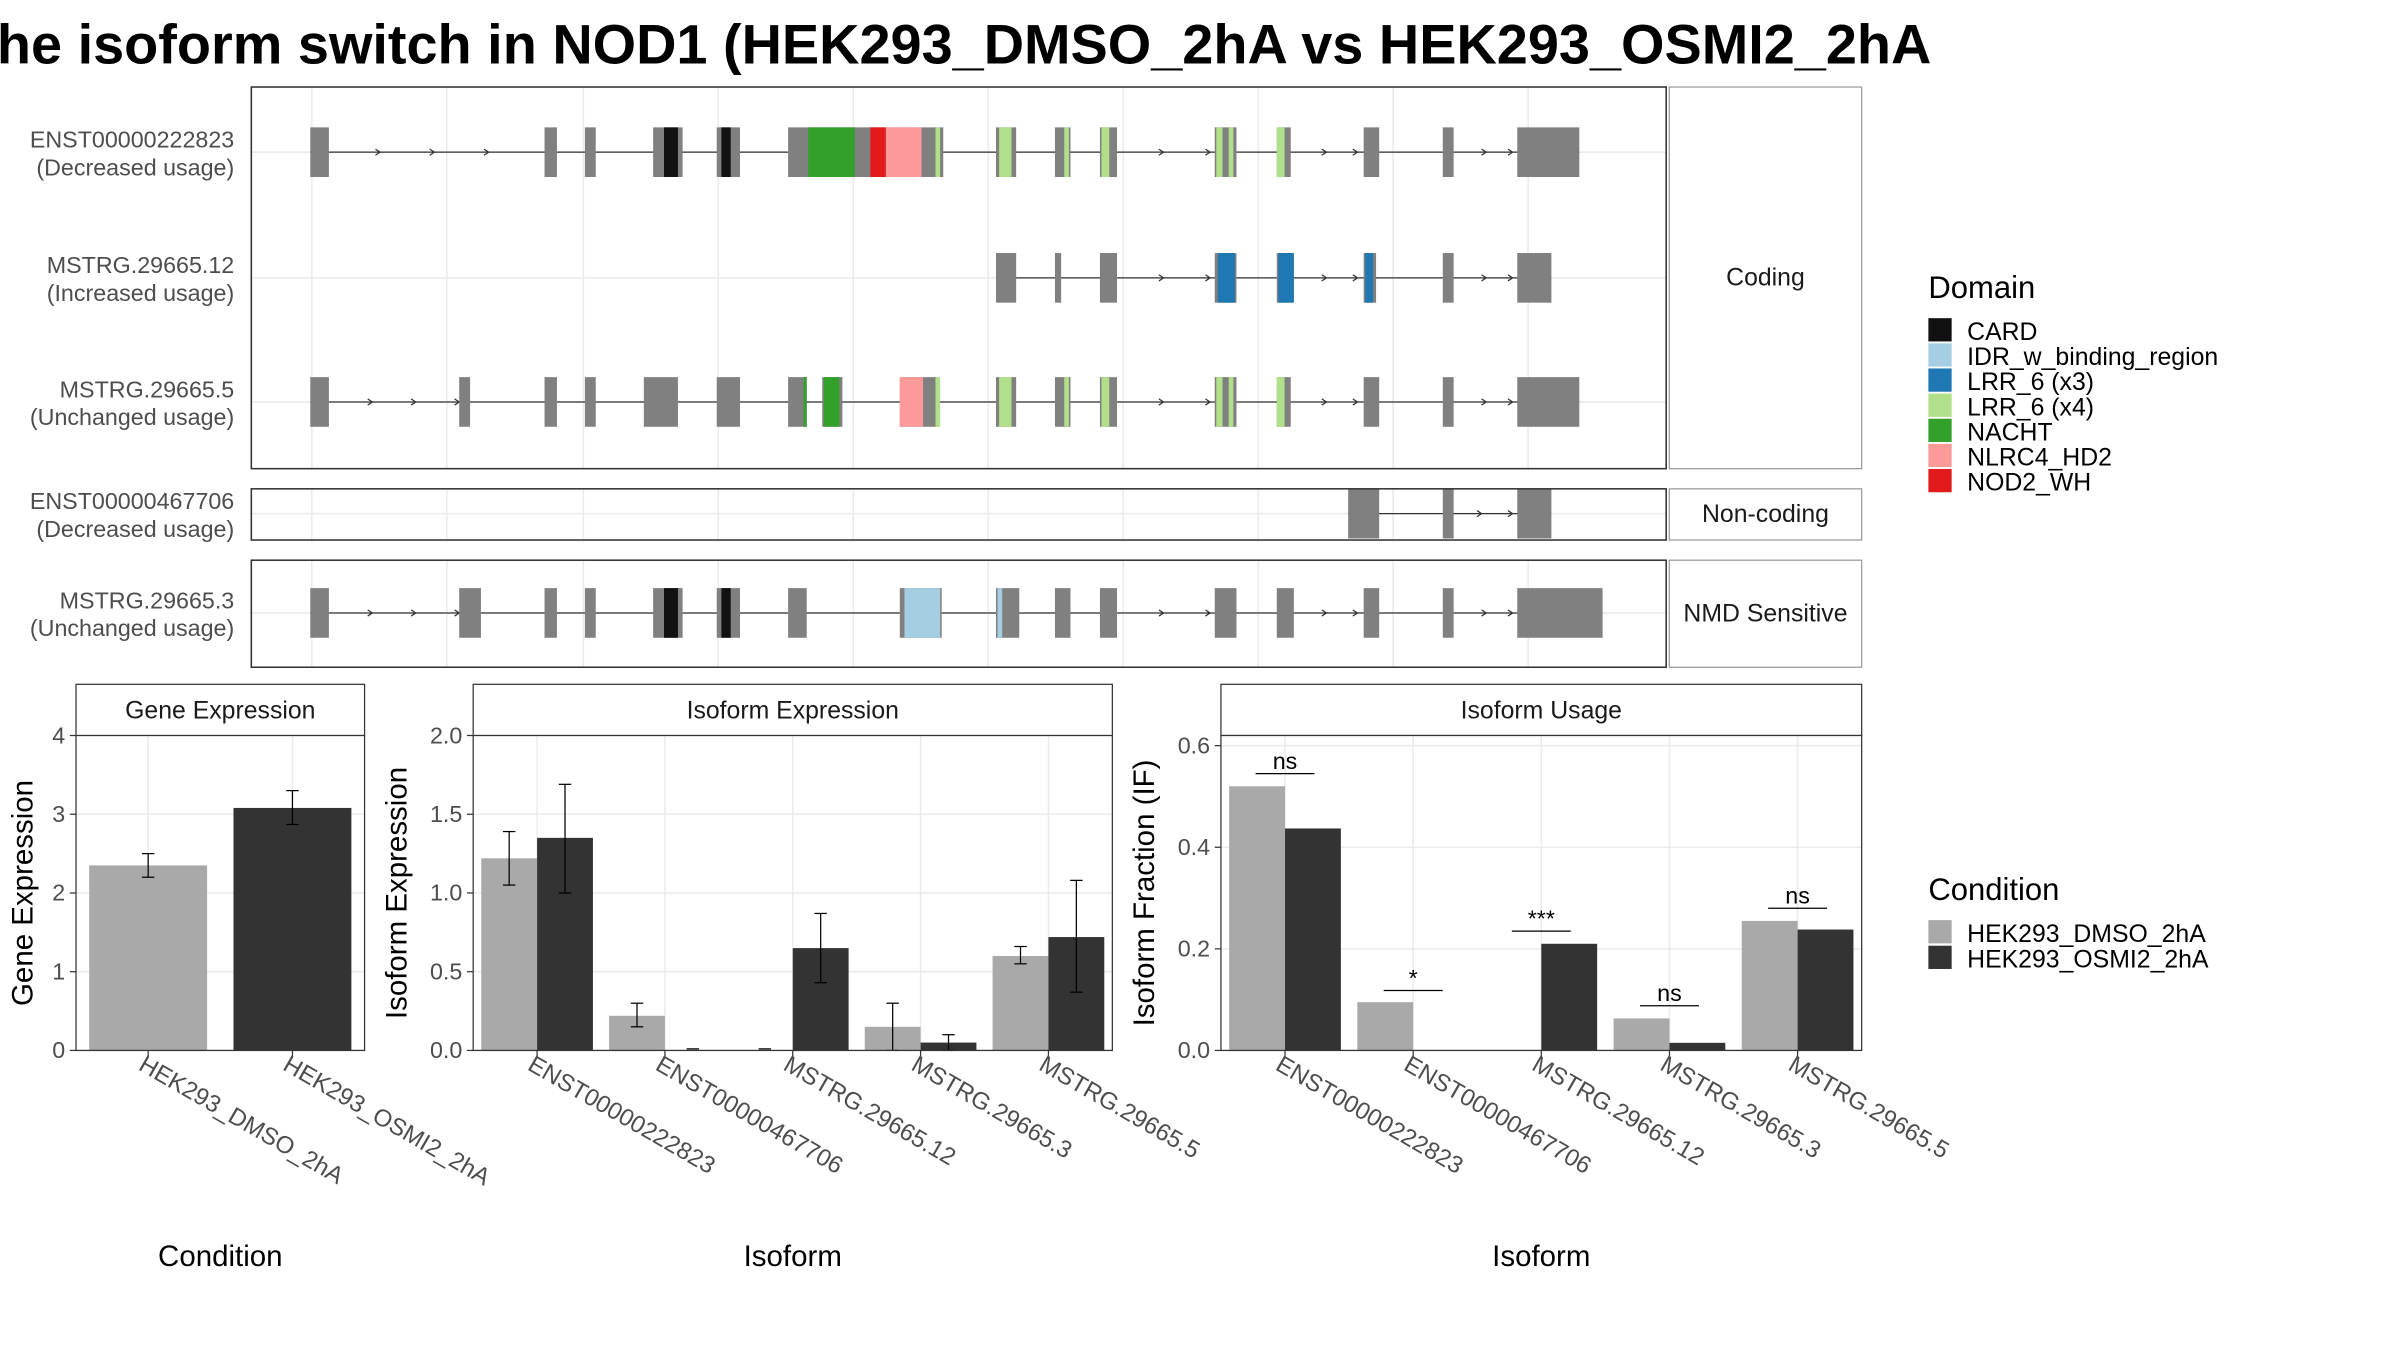 The height and width of the screenshot is (1350, 2400). Describe the element at coordinates (2092, 357) in the screenshot. I see `legend-label: IDR_w_binding_region` at that location.